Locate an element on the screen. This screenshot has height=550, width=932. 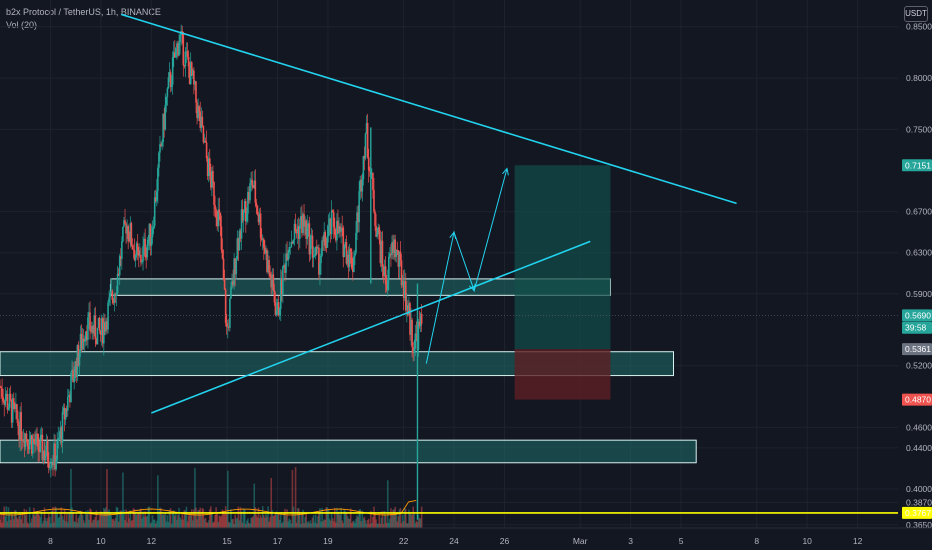
symbol-title: b2x Protocol / TetherUS, 1h, BINANCE is located at coordinates (83, 12).